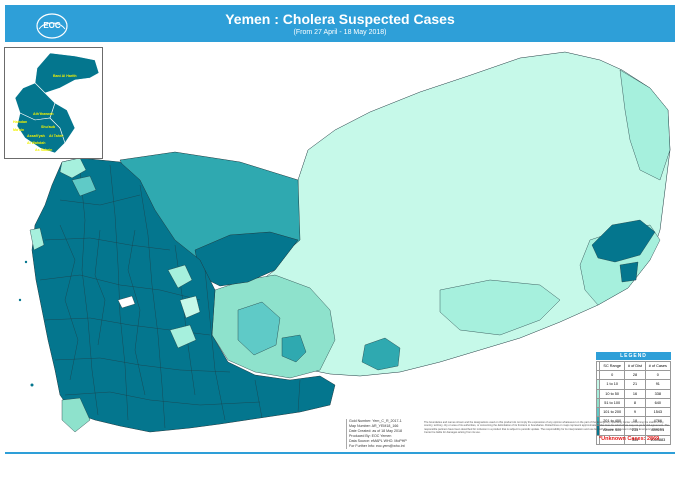  I want to click on legend-row: 333 1059883, so click(634, 439).